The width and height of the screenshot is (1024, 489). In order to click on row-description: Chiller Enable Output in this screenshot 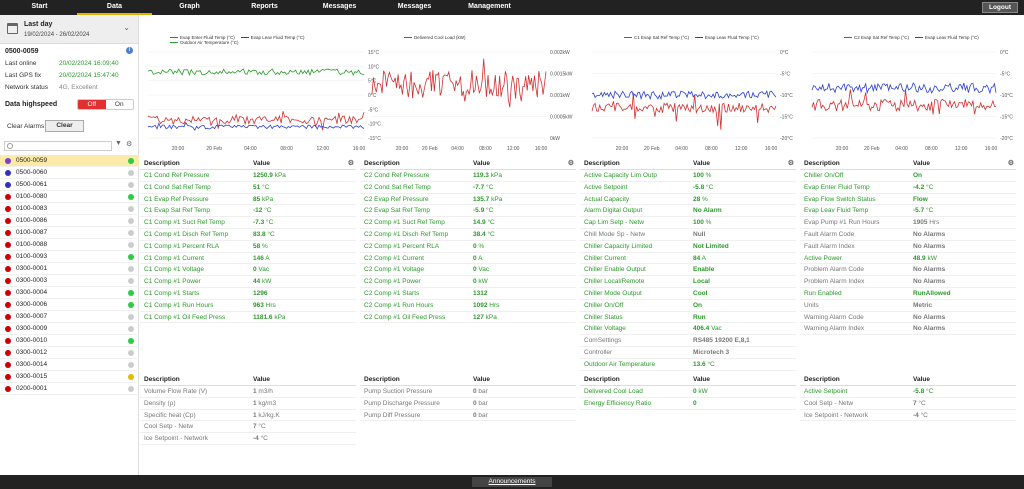, I will do `click(615, 270)`.